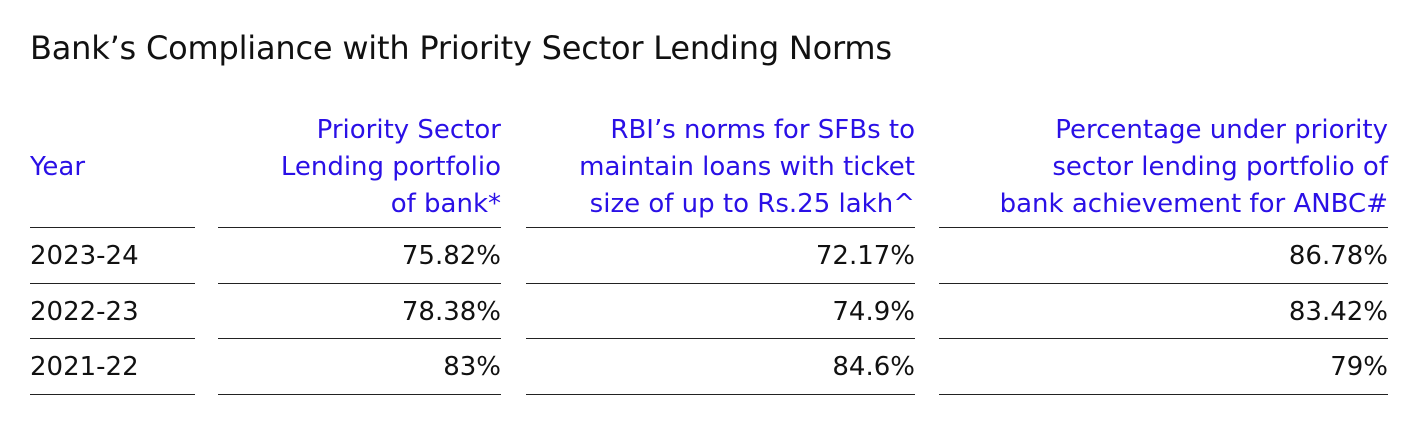  Describe the element at coordinates (1163, 256) in the screenshot. I see `table-cell-anbc-achievement: 86.78%` at that location.